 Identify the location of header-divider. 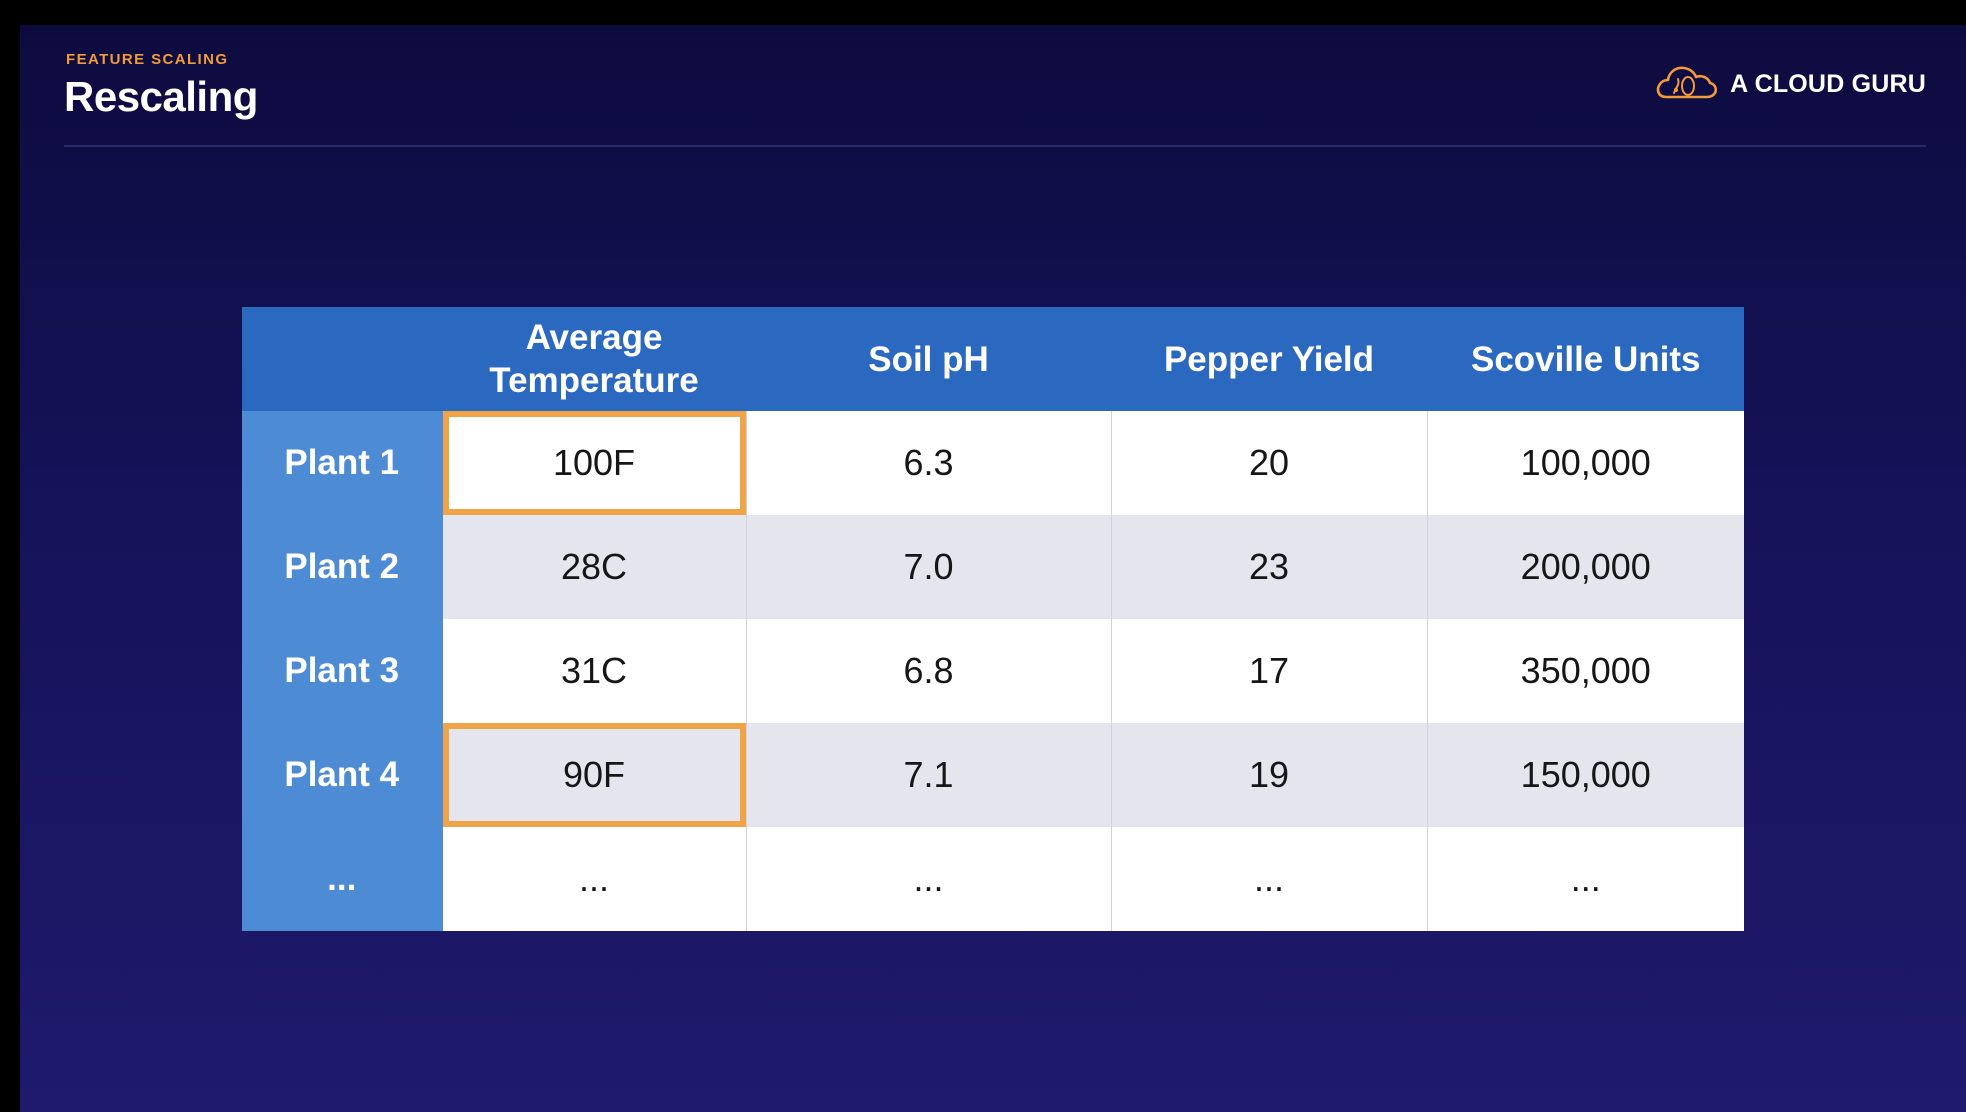
(995, 146).